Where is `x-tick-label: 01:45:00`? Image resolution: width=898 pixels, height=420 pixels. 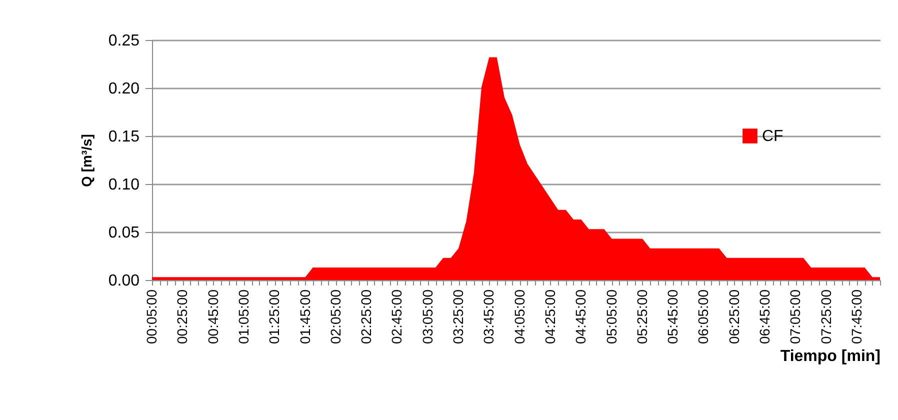
x-tick-label: 01:45:00 is located at coordinates (304, 316).